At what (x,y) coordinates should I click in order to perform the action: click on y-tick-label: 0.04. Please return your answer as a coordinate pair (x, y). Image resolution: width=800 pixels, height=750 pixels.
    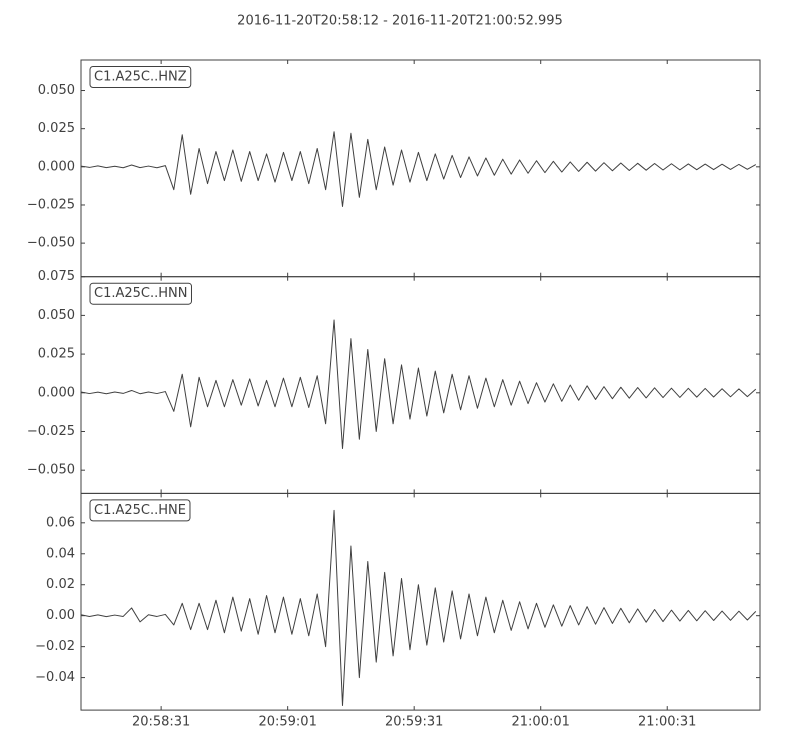
    Looking at the image, I should click on (60, 553).